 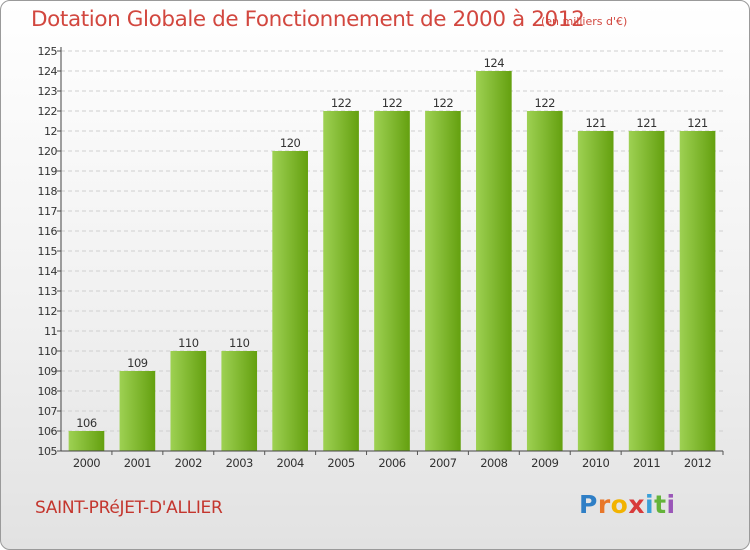 What do you see at coordinates (544, 463) in the screenshot?
I see `x-tick-label: 2009` at bounding box center [544, 463].